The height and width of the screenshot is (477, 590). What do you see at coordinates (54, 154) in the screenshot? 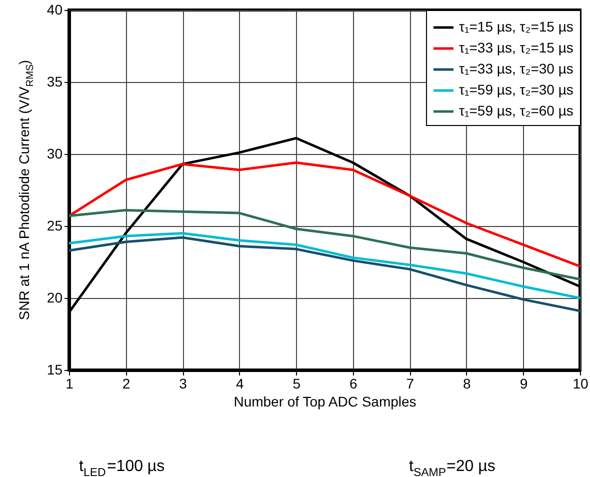
I see `y-tick-label: 30` at bounding box center [54, 154].